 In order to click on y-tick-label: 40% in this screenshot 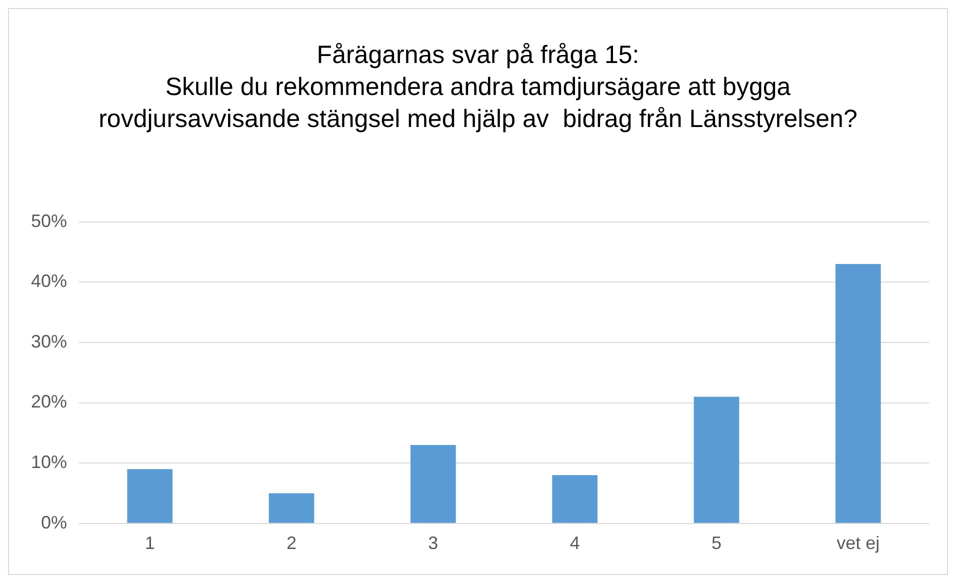, I will do `click(49, 281)`.